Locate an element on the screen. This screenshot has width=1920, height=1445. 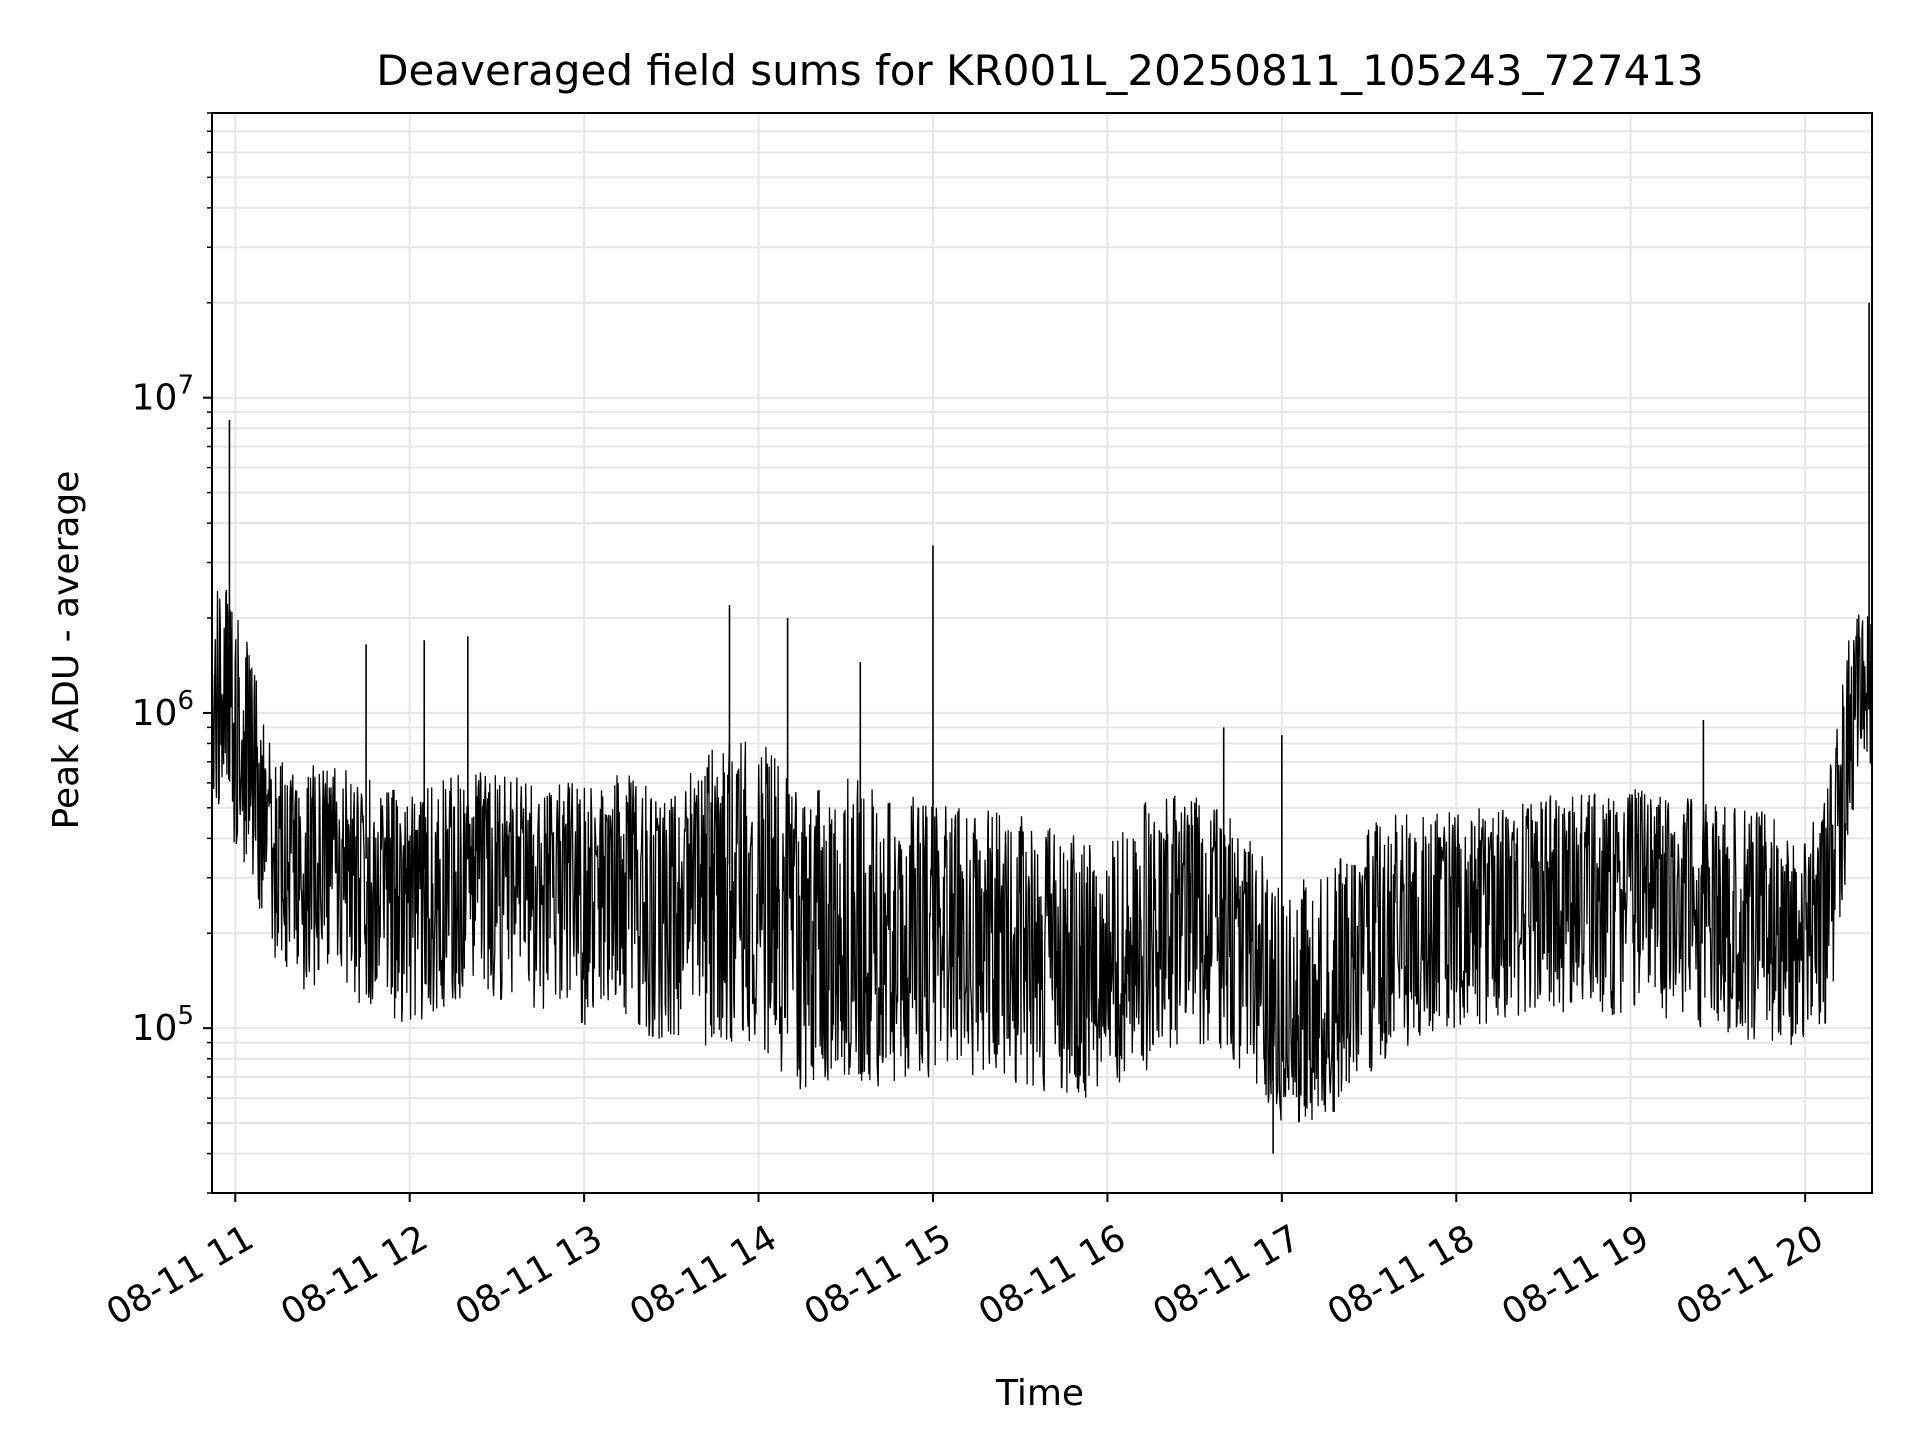
y-tick-label: 10⁷ is located at coordinates (163, 395).